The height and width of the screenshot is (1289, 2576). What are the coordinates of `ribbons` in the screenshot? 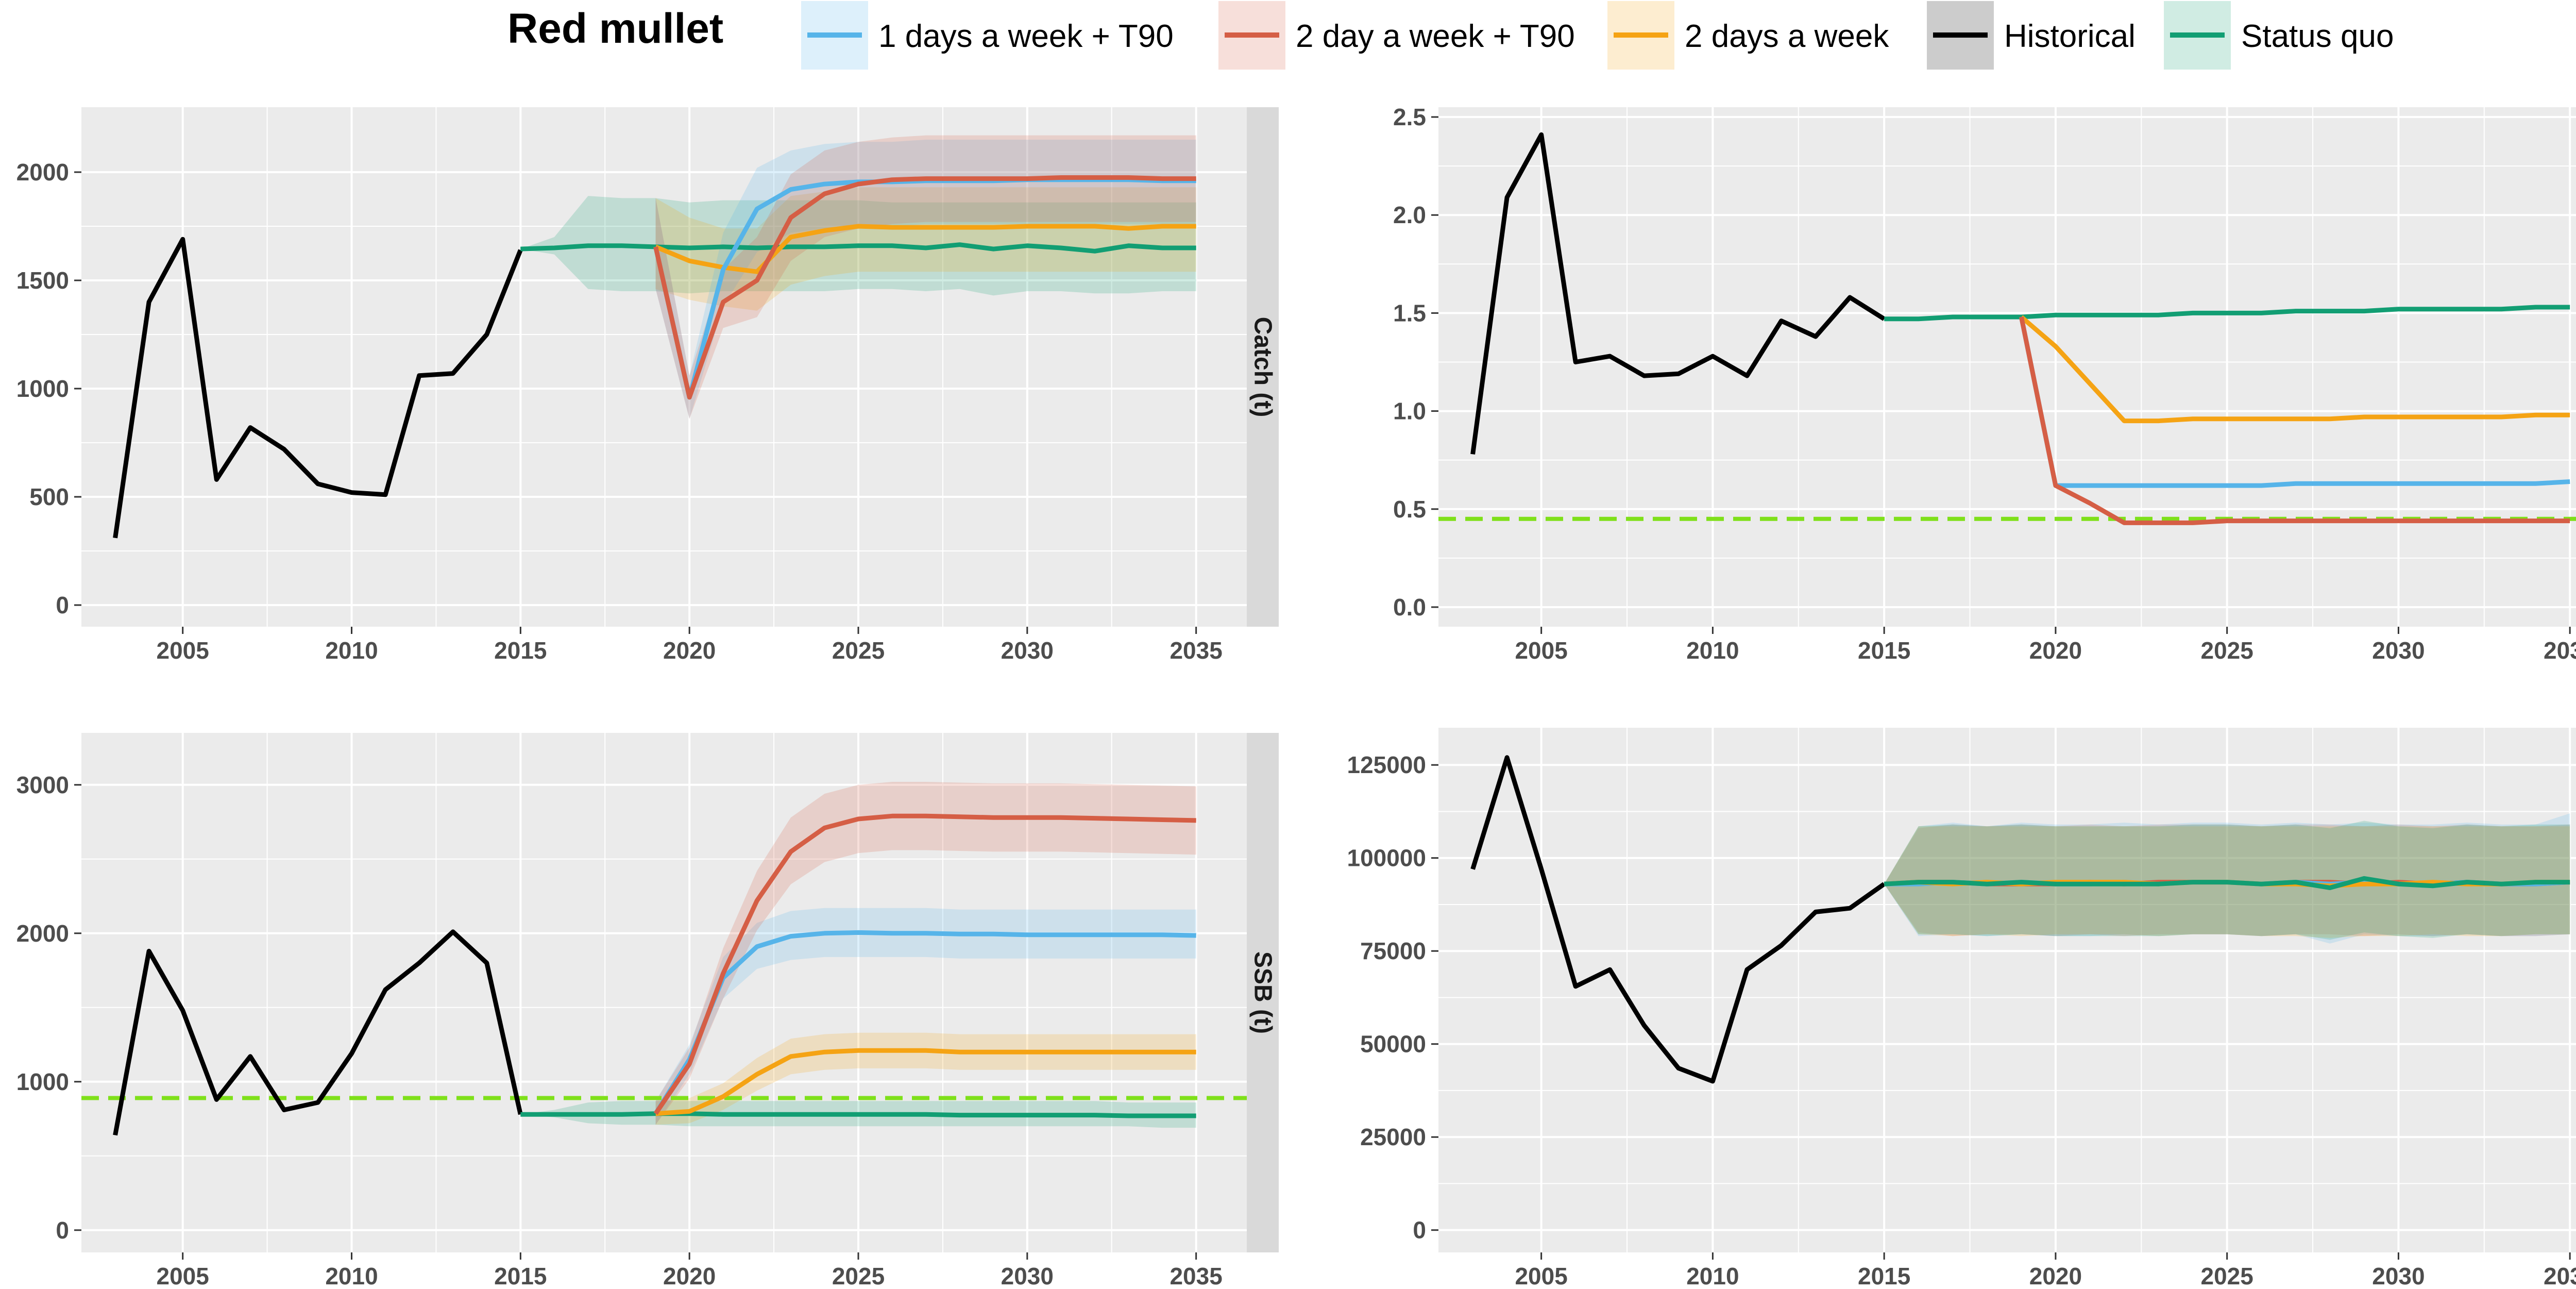 It's located at (2227, 878).